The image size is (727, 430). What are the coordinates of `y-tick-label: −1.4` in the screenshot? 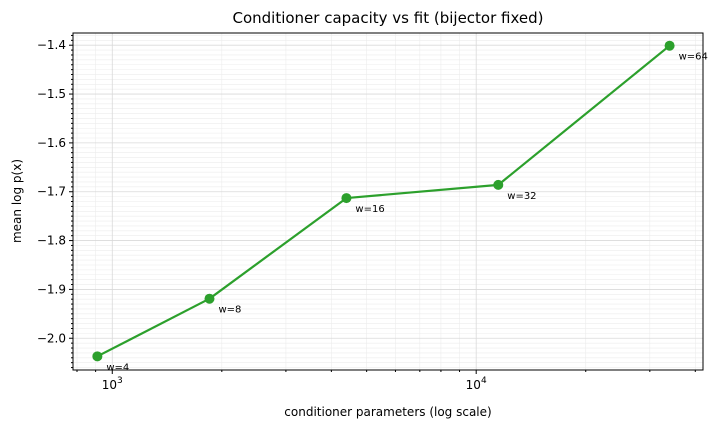 It's located at (51, 45).